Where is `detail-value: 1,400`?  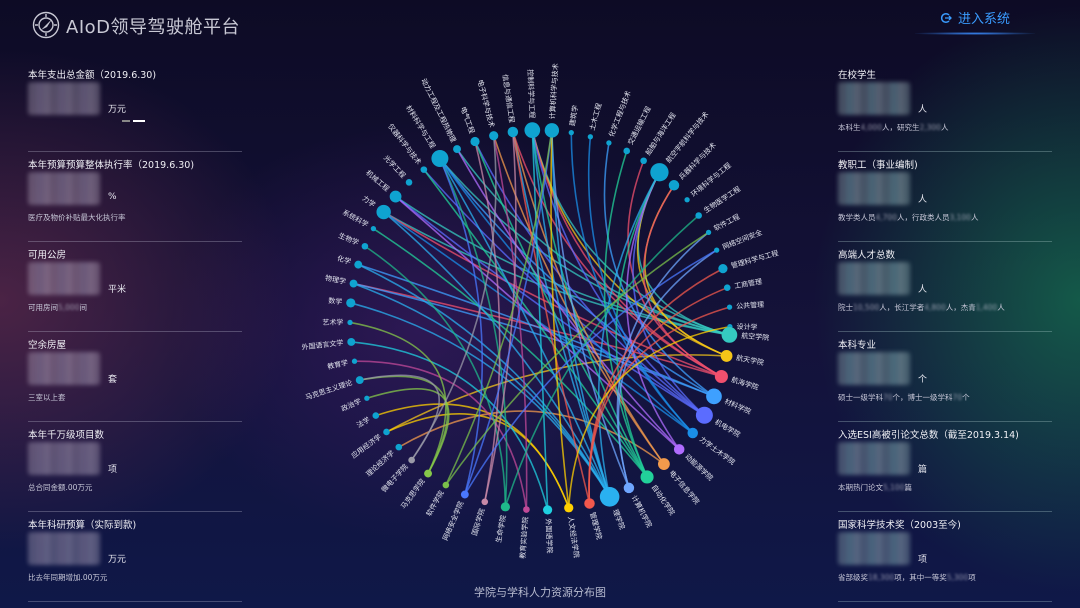 detail-value: 1,400 is located at coordinates (986, 307).